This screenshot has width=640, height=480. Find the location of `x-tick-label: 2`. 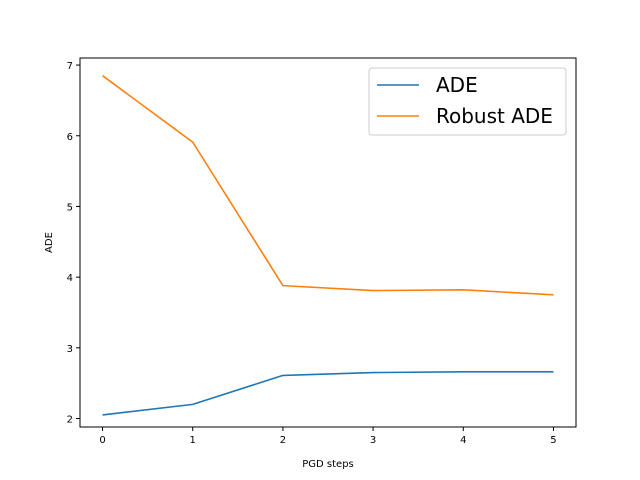

x-tick-label: 2 is located at coordinates (283, 440).